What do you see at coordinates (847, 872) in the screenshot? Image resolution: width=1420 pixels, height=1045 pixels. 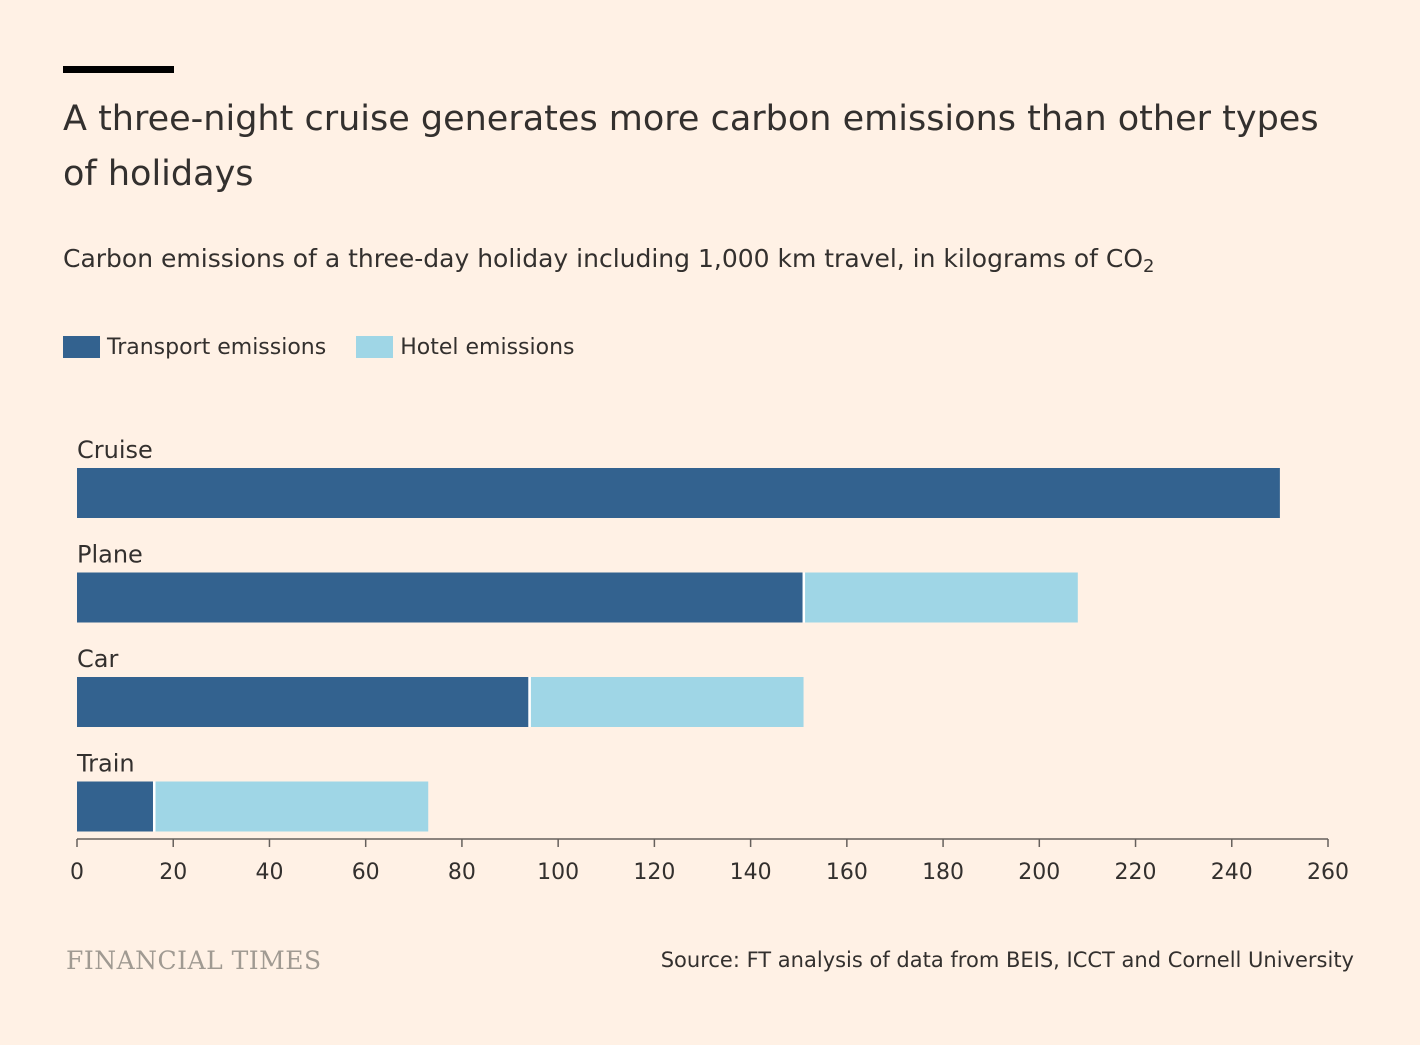 I see `x-tick-label-160: 160` at bounding box center [847, 872].